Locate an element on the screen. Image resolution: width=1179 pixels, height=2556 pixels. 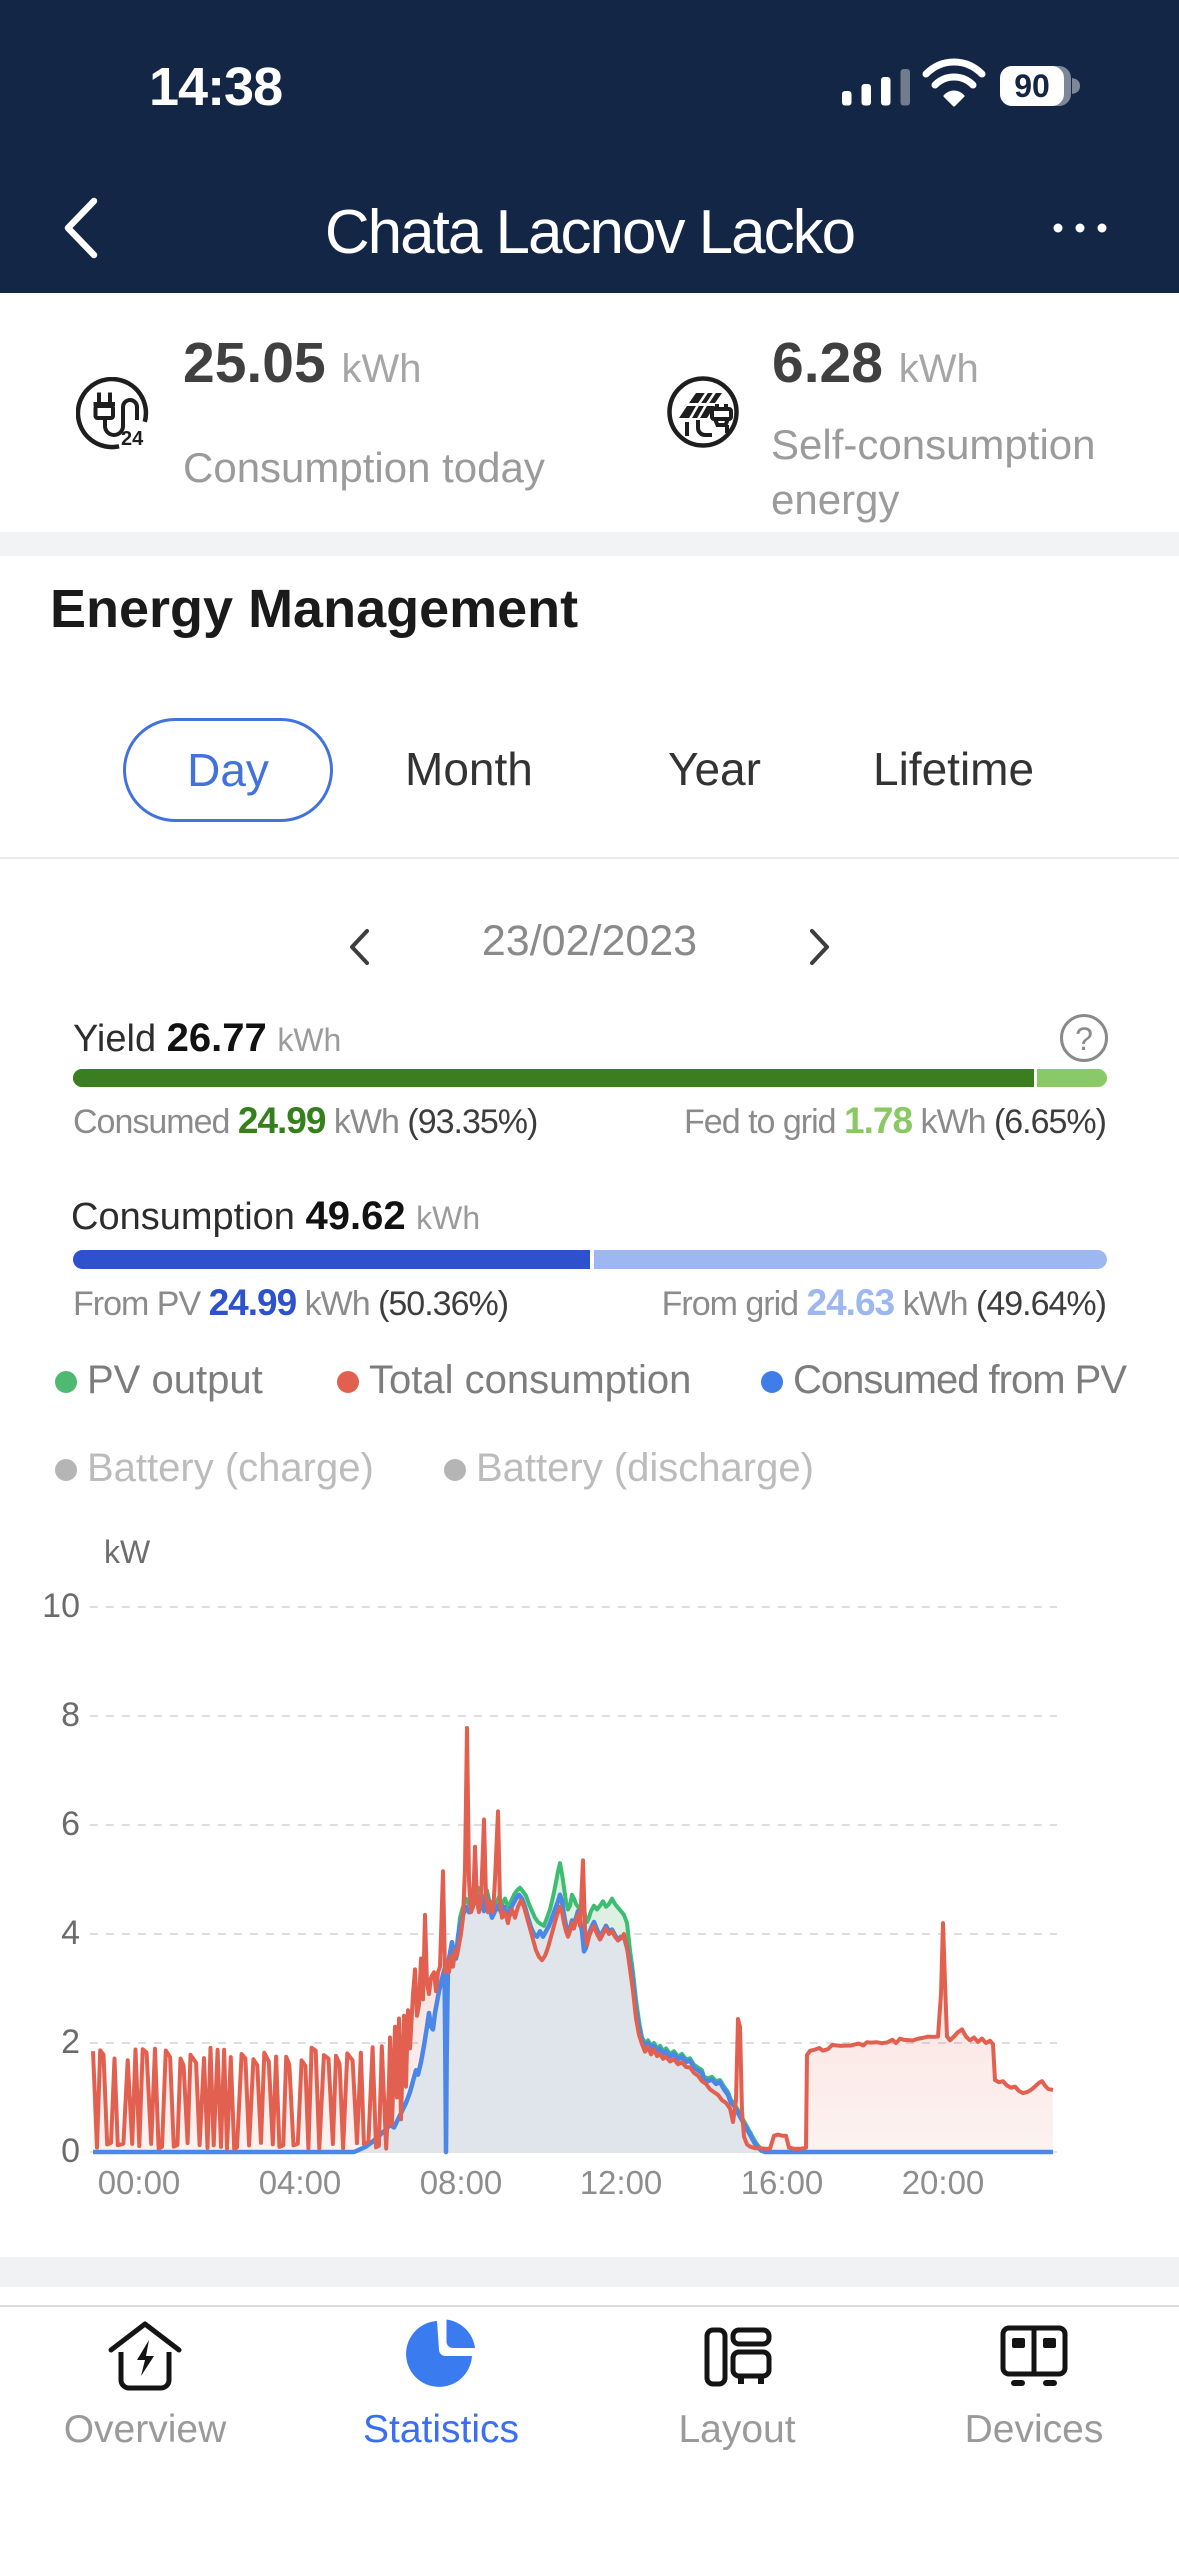
svg-text: 6 is located at coordinates (70, 1824).